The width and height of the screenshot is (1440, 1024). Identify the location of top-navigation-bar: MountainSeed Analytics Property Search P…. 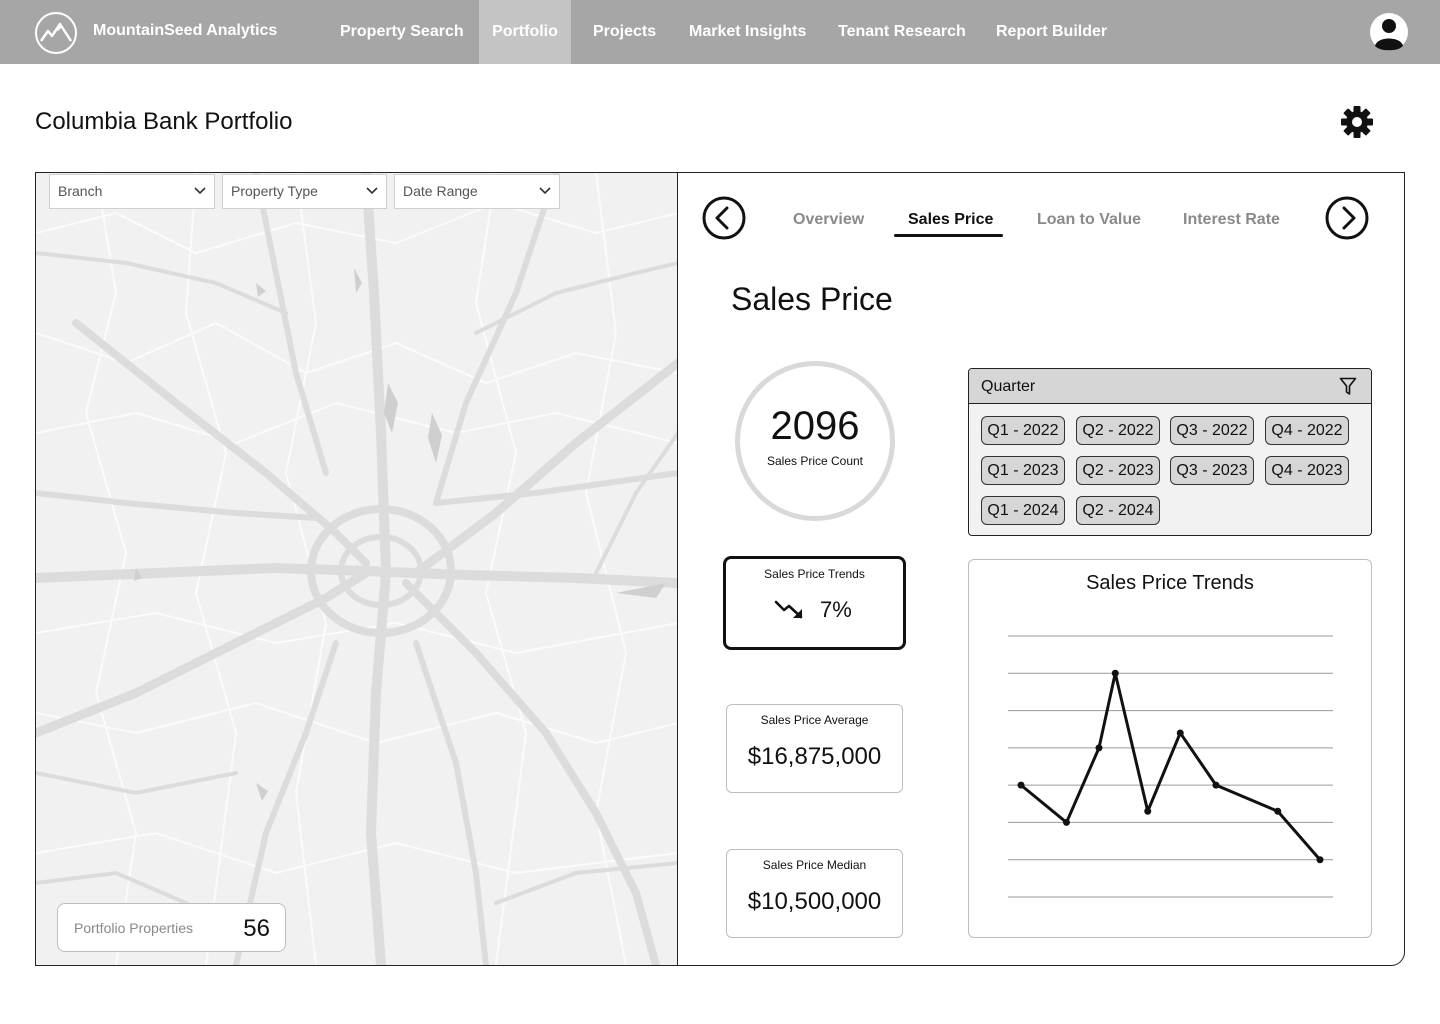
(720, 32).